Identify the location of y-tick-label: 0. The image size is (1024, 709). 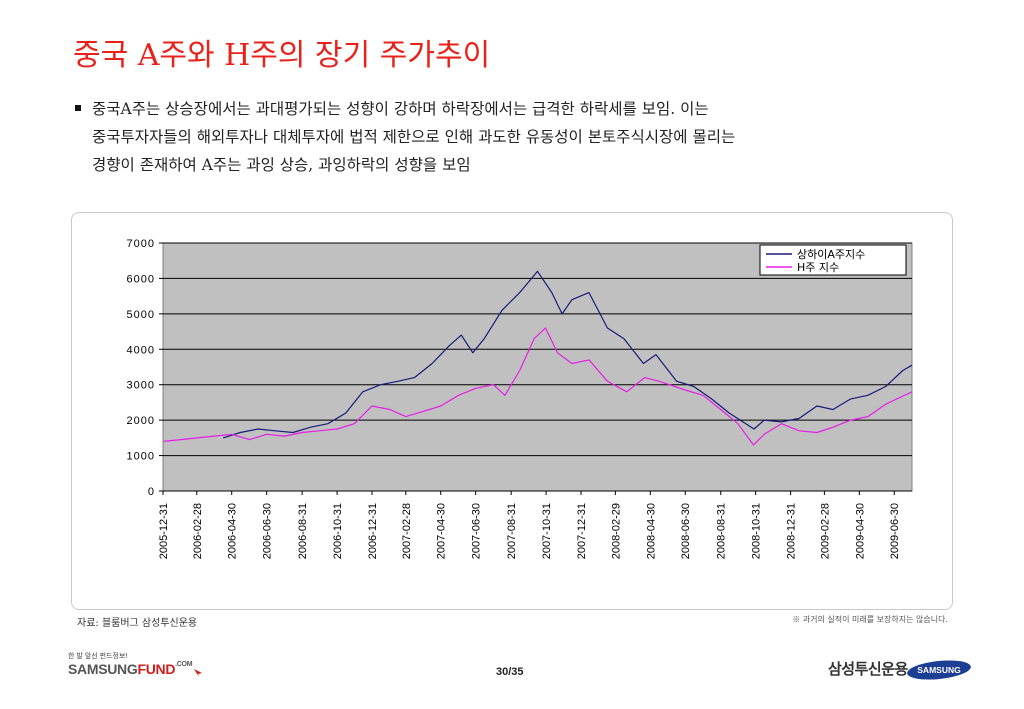
(151, 492).